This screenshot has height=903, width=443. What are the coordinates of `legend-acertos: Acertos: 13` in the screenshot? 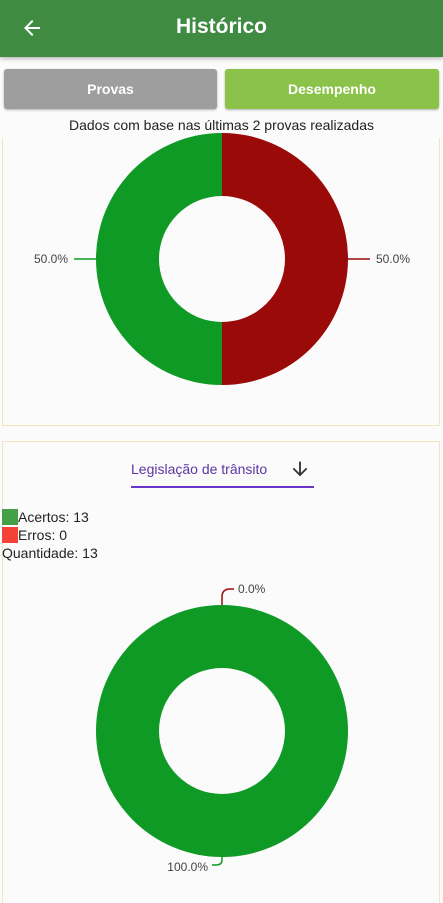 It's located at (45, 517).